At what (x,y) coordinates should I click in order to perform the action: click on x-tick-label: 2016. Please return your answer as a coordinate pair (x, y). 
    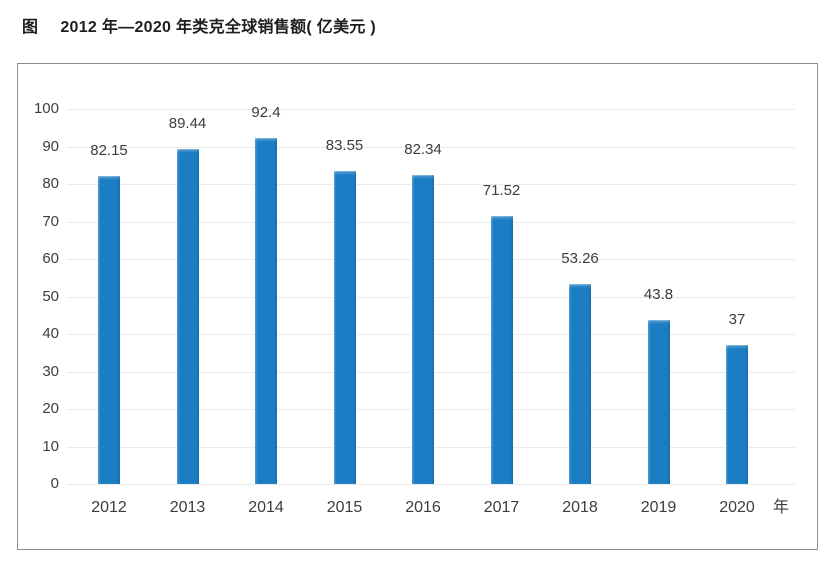
    Looking at the image, I should click on (423, 507).